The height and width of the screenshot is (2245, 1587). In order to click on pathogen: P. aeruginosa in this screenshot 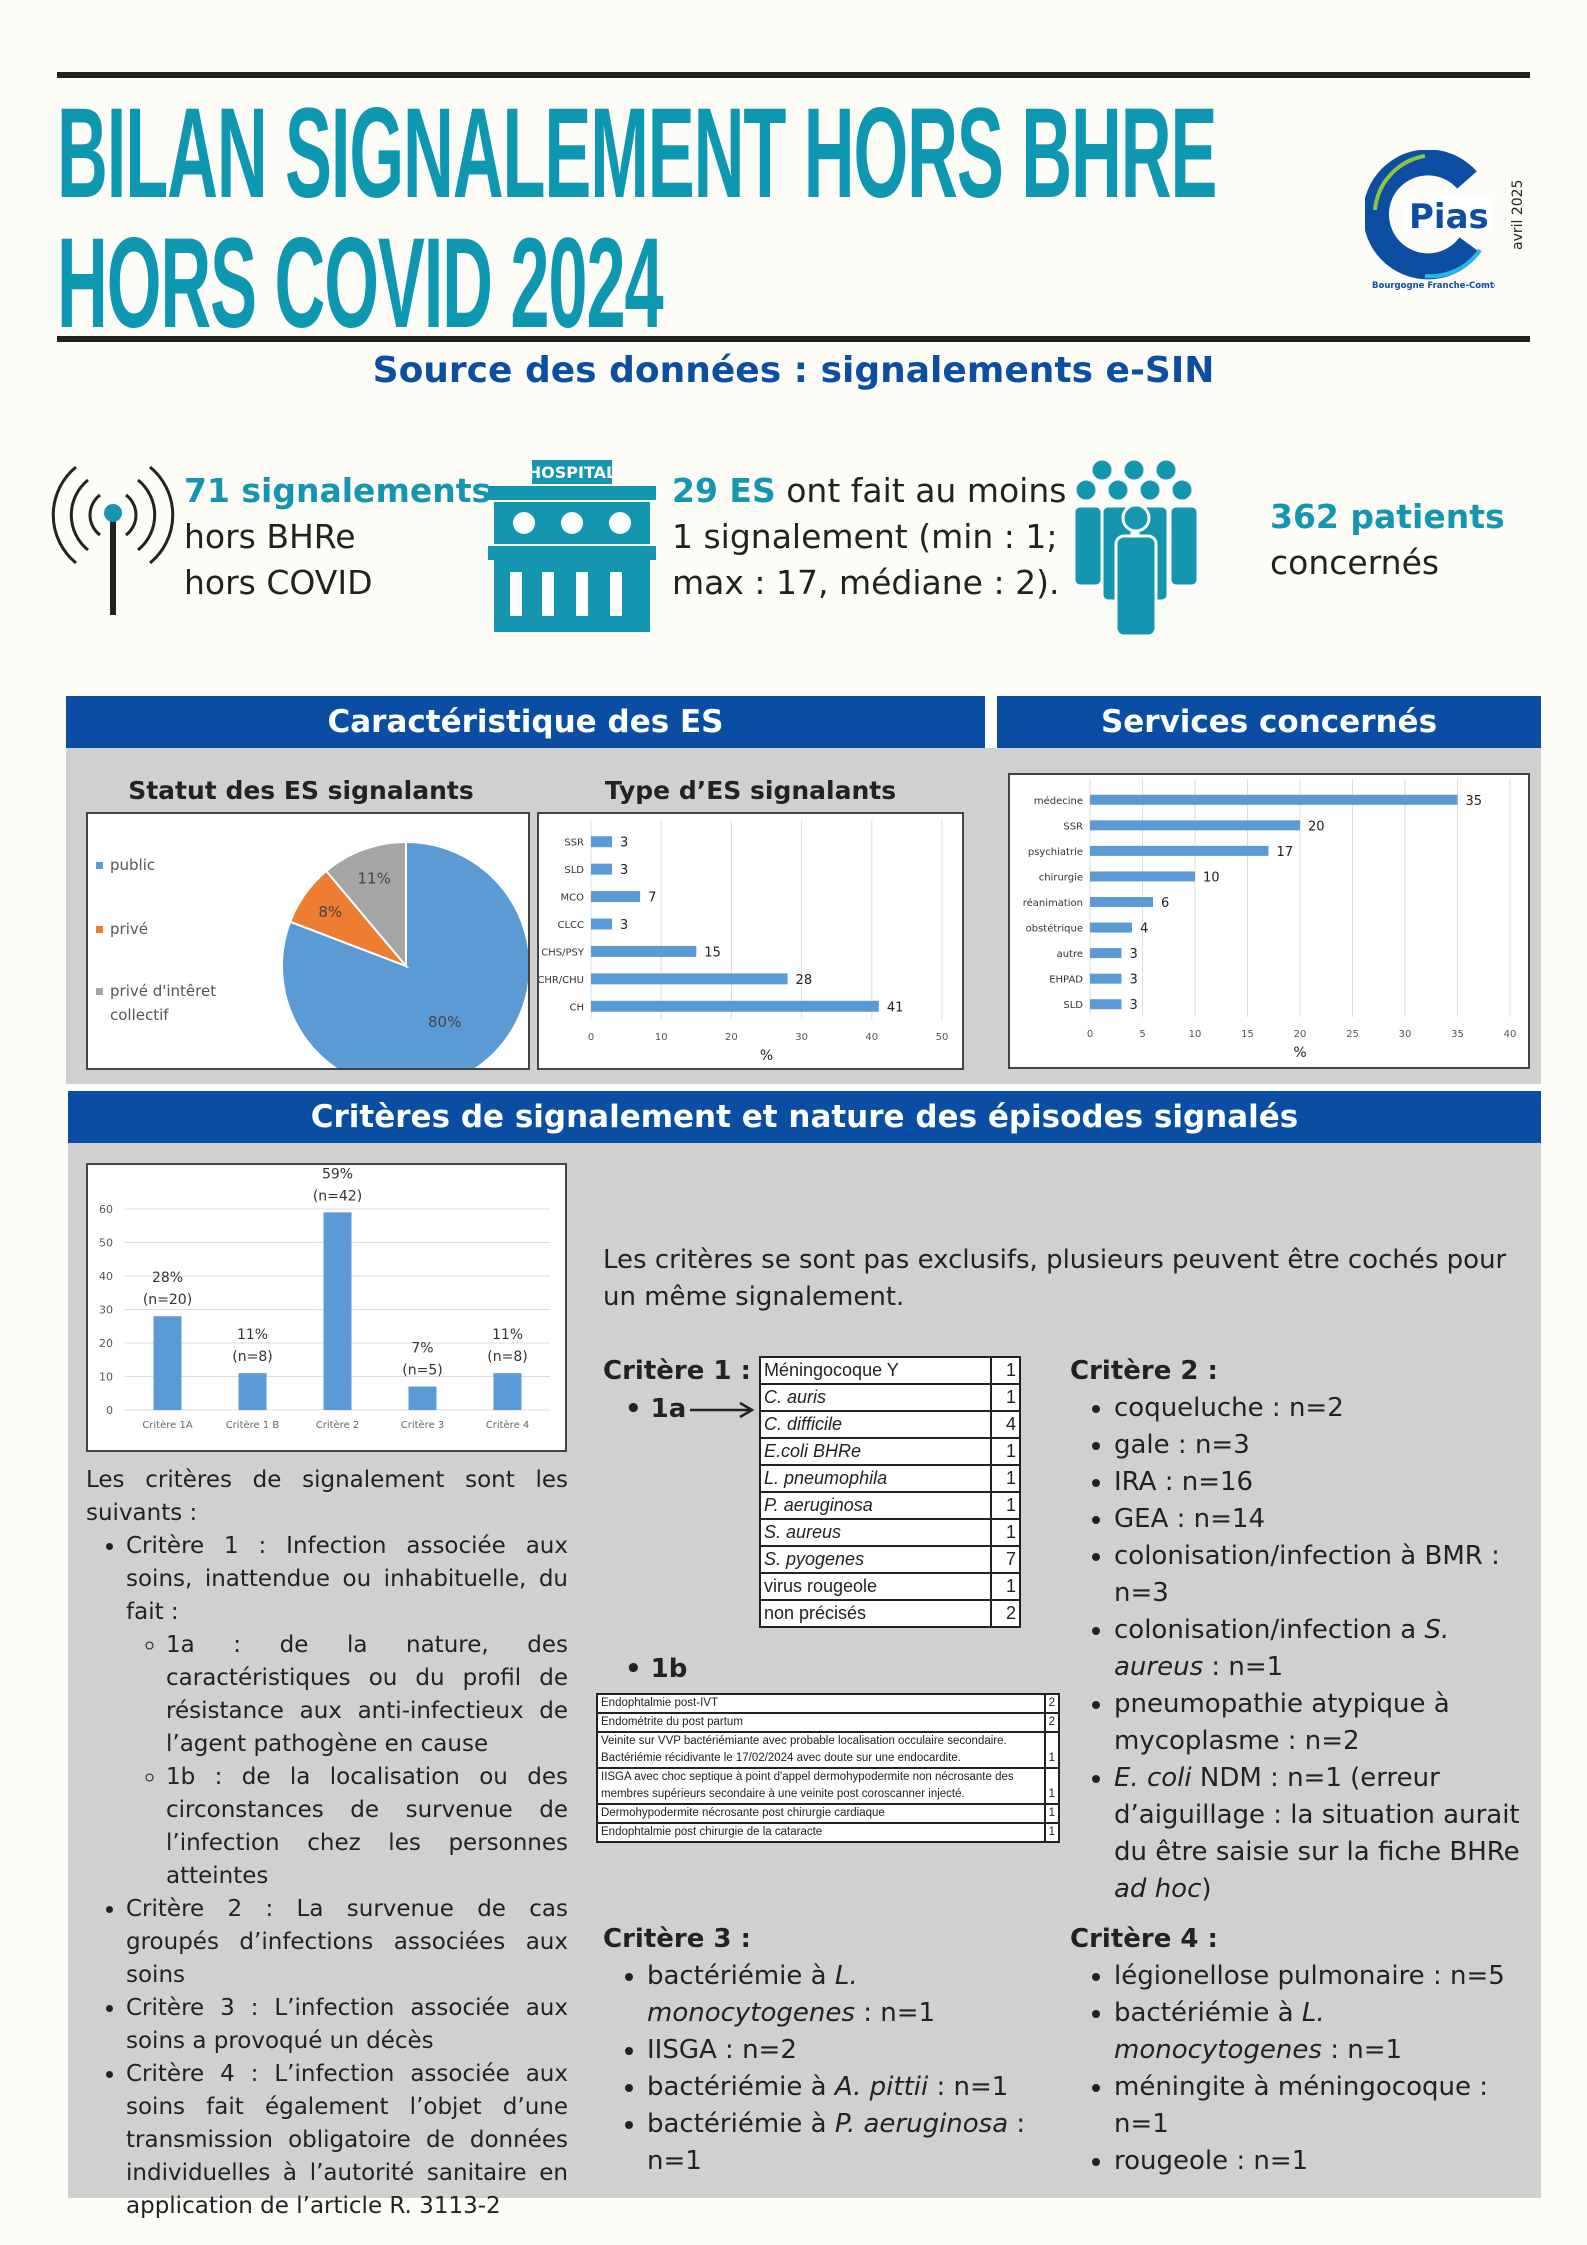, I will do `click(875, 1505)`.